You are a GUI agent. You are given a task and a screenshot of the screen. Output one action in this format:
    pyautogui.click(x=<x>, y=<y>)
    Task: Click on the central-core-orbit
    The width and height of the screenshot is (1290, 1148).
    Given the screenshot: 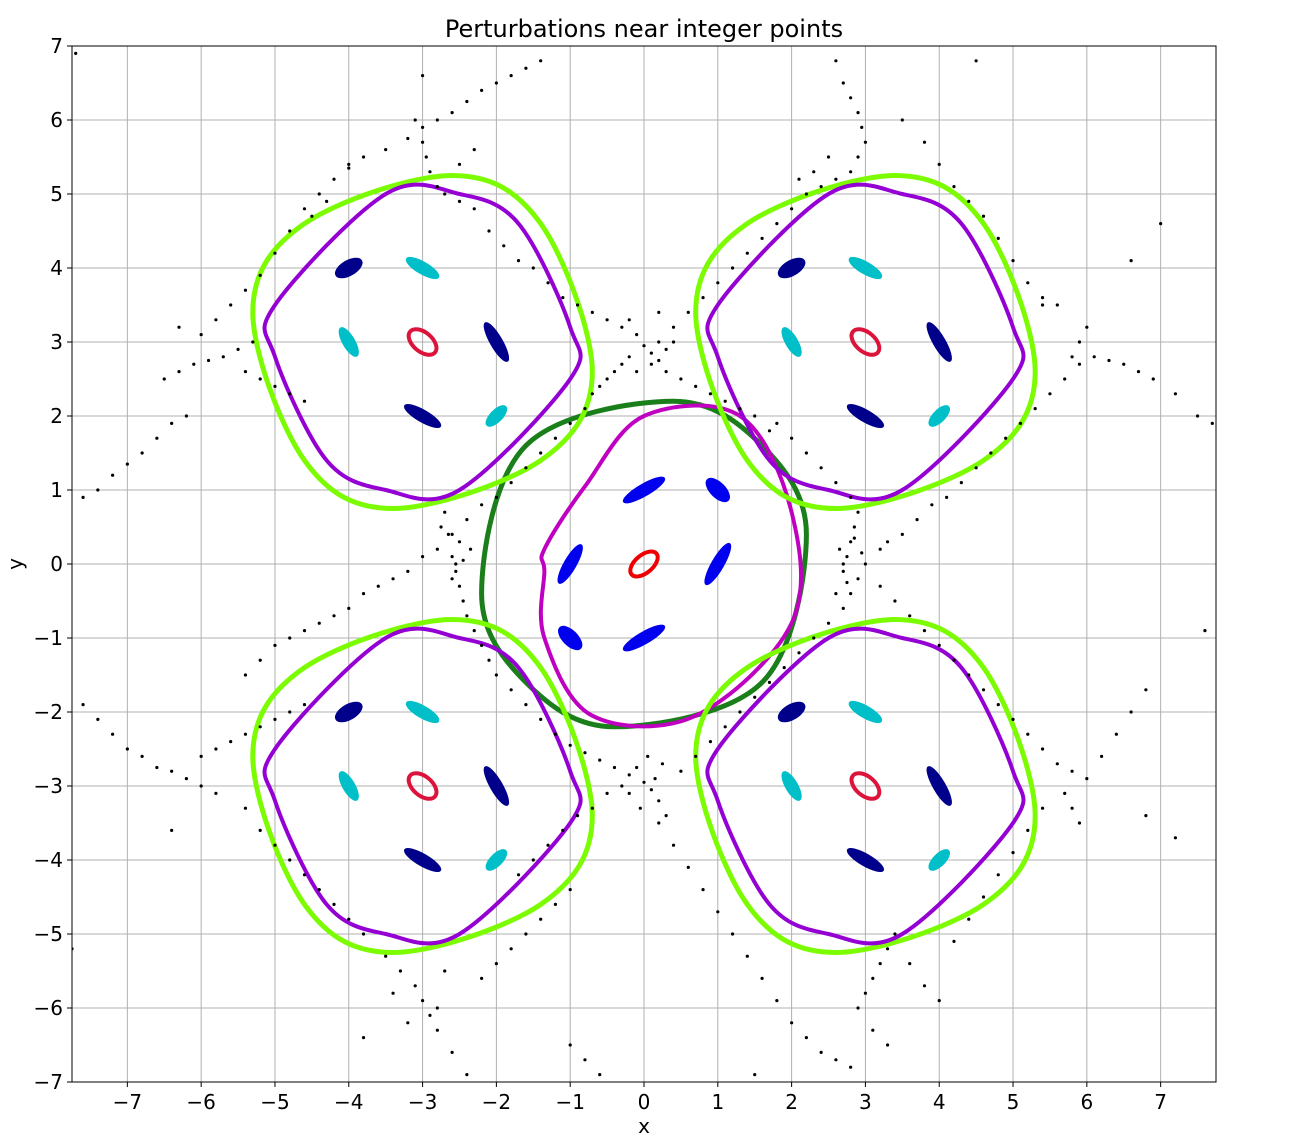 What is the action you would take?
    pyautogui.click(x=644, y=564)
    